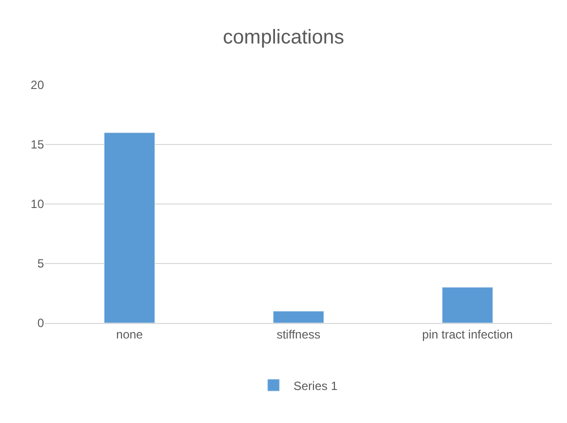  What do you see at coordinates (37, 145) in the screenshot?
I see `y-tick-label: 15` at bounding box center [37, 145].